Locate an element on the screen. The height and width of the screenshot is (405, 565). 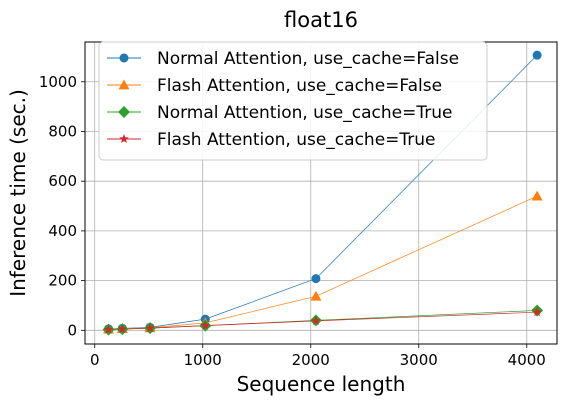
x-tick-label: 4000 is located at coordinates (527, 360).